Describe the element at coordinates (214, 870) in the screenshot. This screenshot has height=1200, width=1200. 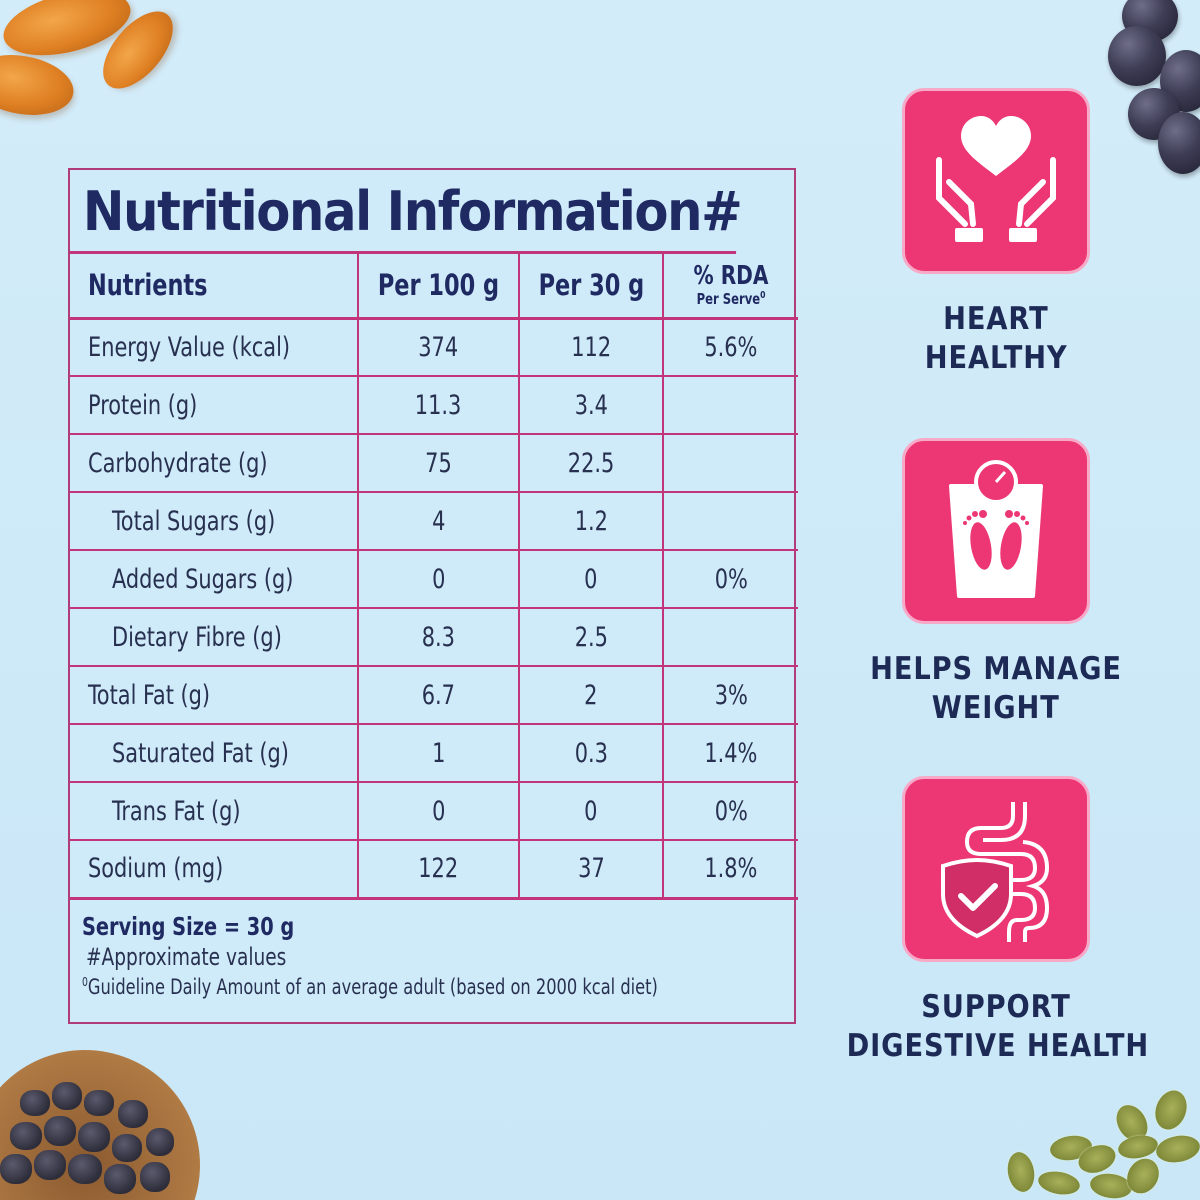
I see `nutrient-name: Sodium (mg)` at that location.